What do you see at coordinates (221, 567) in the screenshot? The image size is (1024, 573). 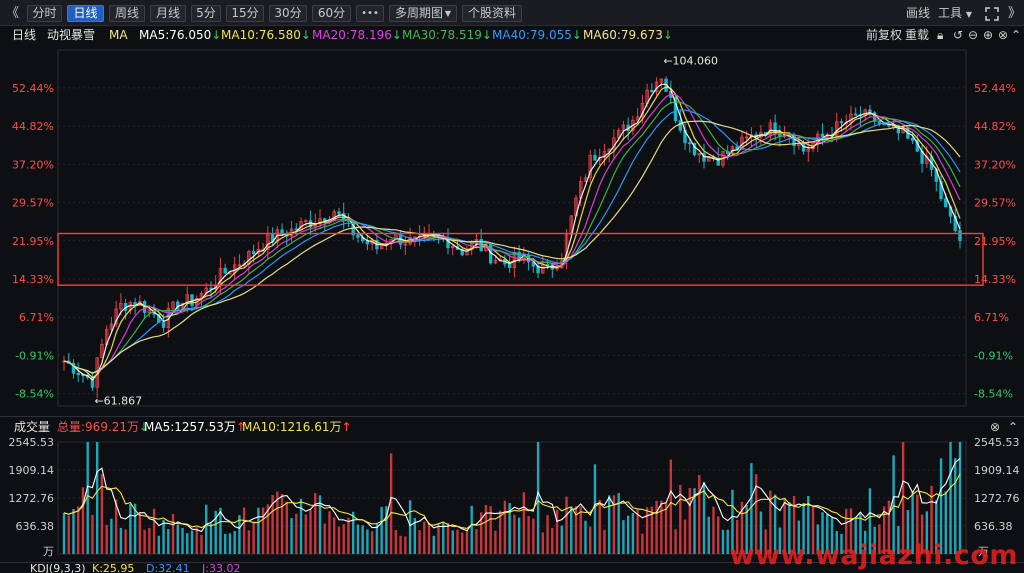 I see `kdj-j: J:33.02` at bounding box center [221, 567].